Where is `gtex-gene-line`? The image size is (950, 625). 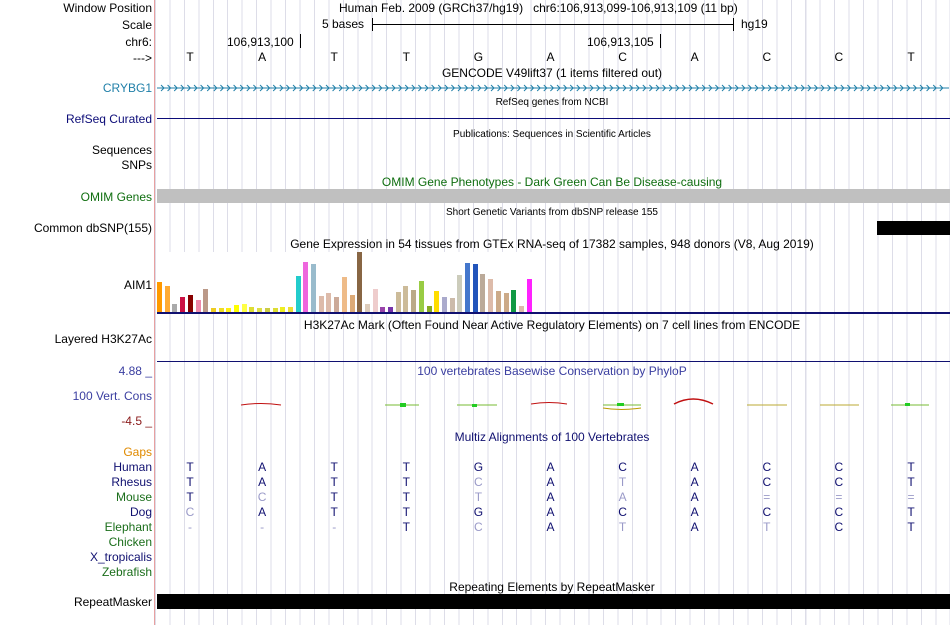
gtex-gene-line is located at coordinates (553, 313).